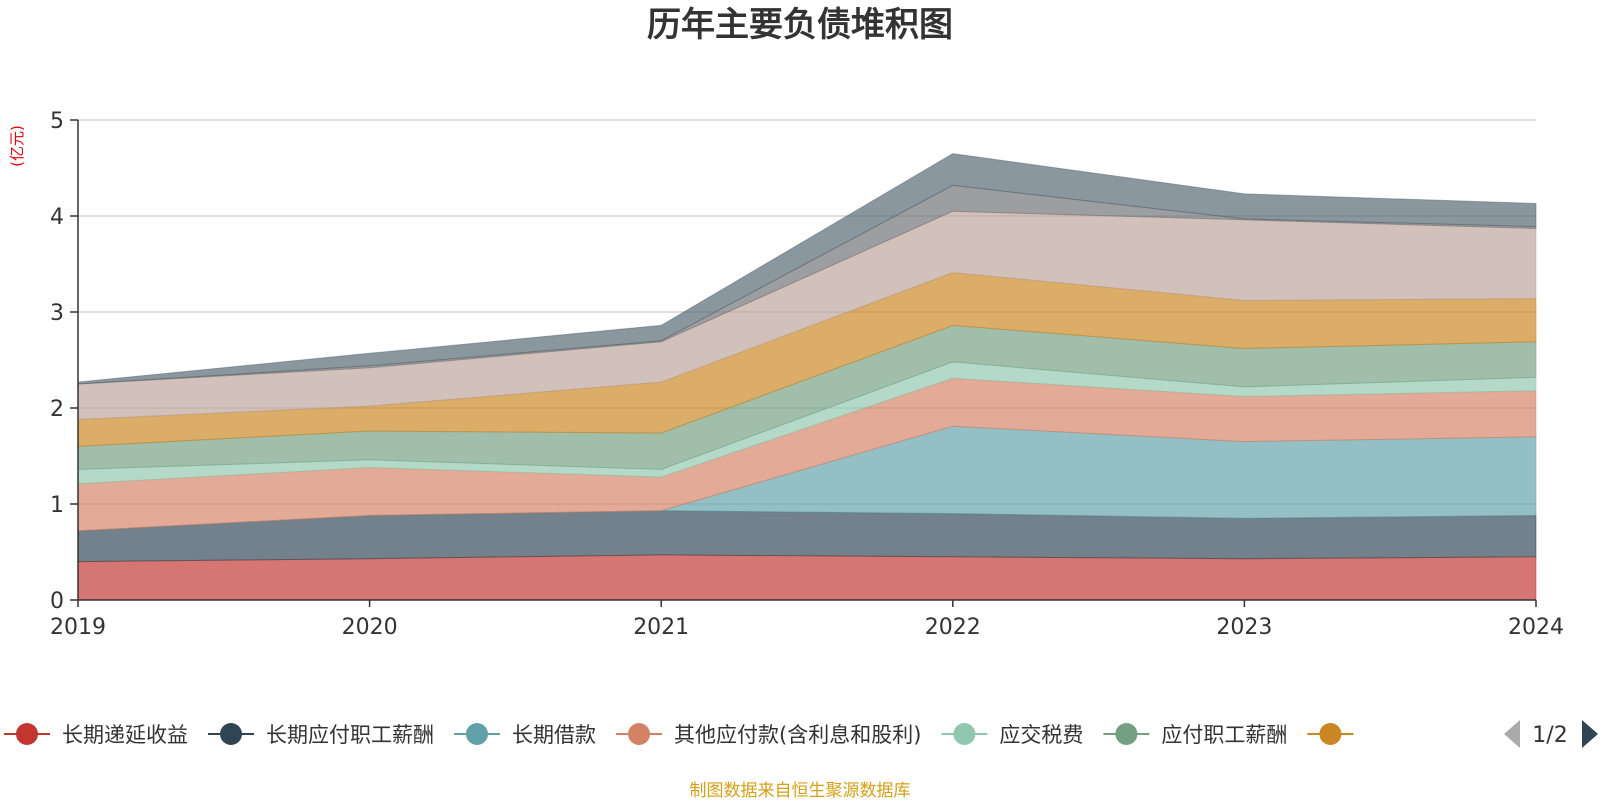 The height and width of the screenshot is (800, 1600). I want to click on legend-label: 应交税费, so click(1041, 735).